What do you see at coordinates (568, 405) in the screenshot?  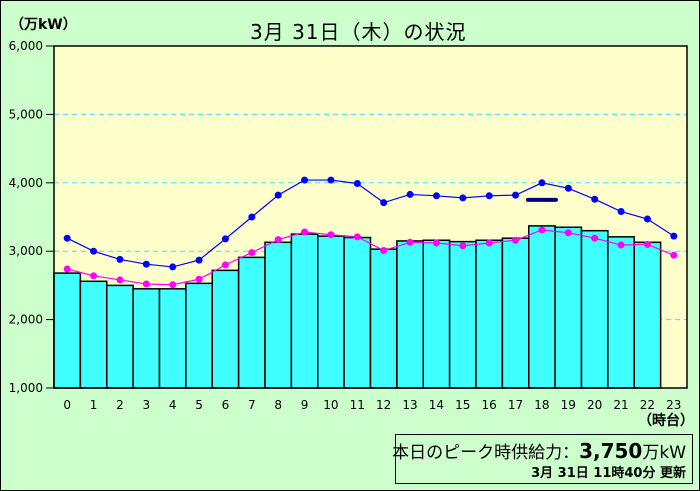 I see `x-tick-label: 19` at bounding box center [568, 405].